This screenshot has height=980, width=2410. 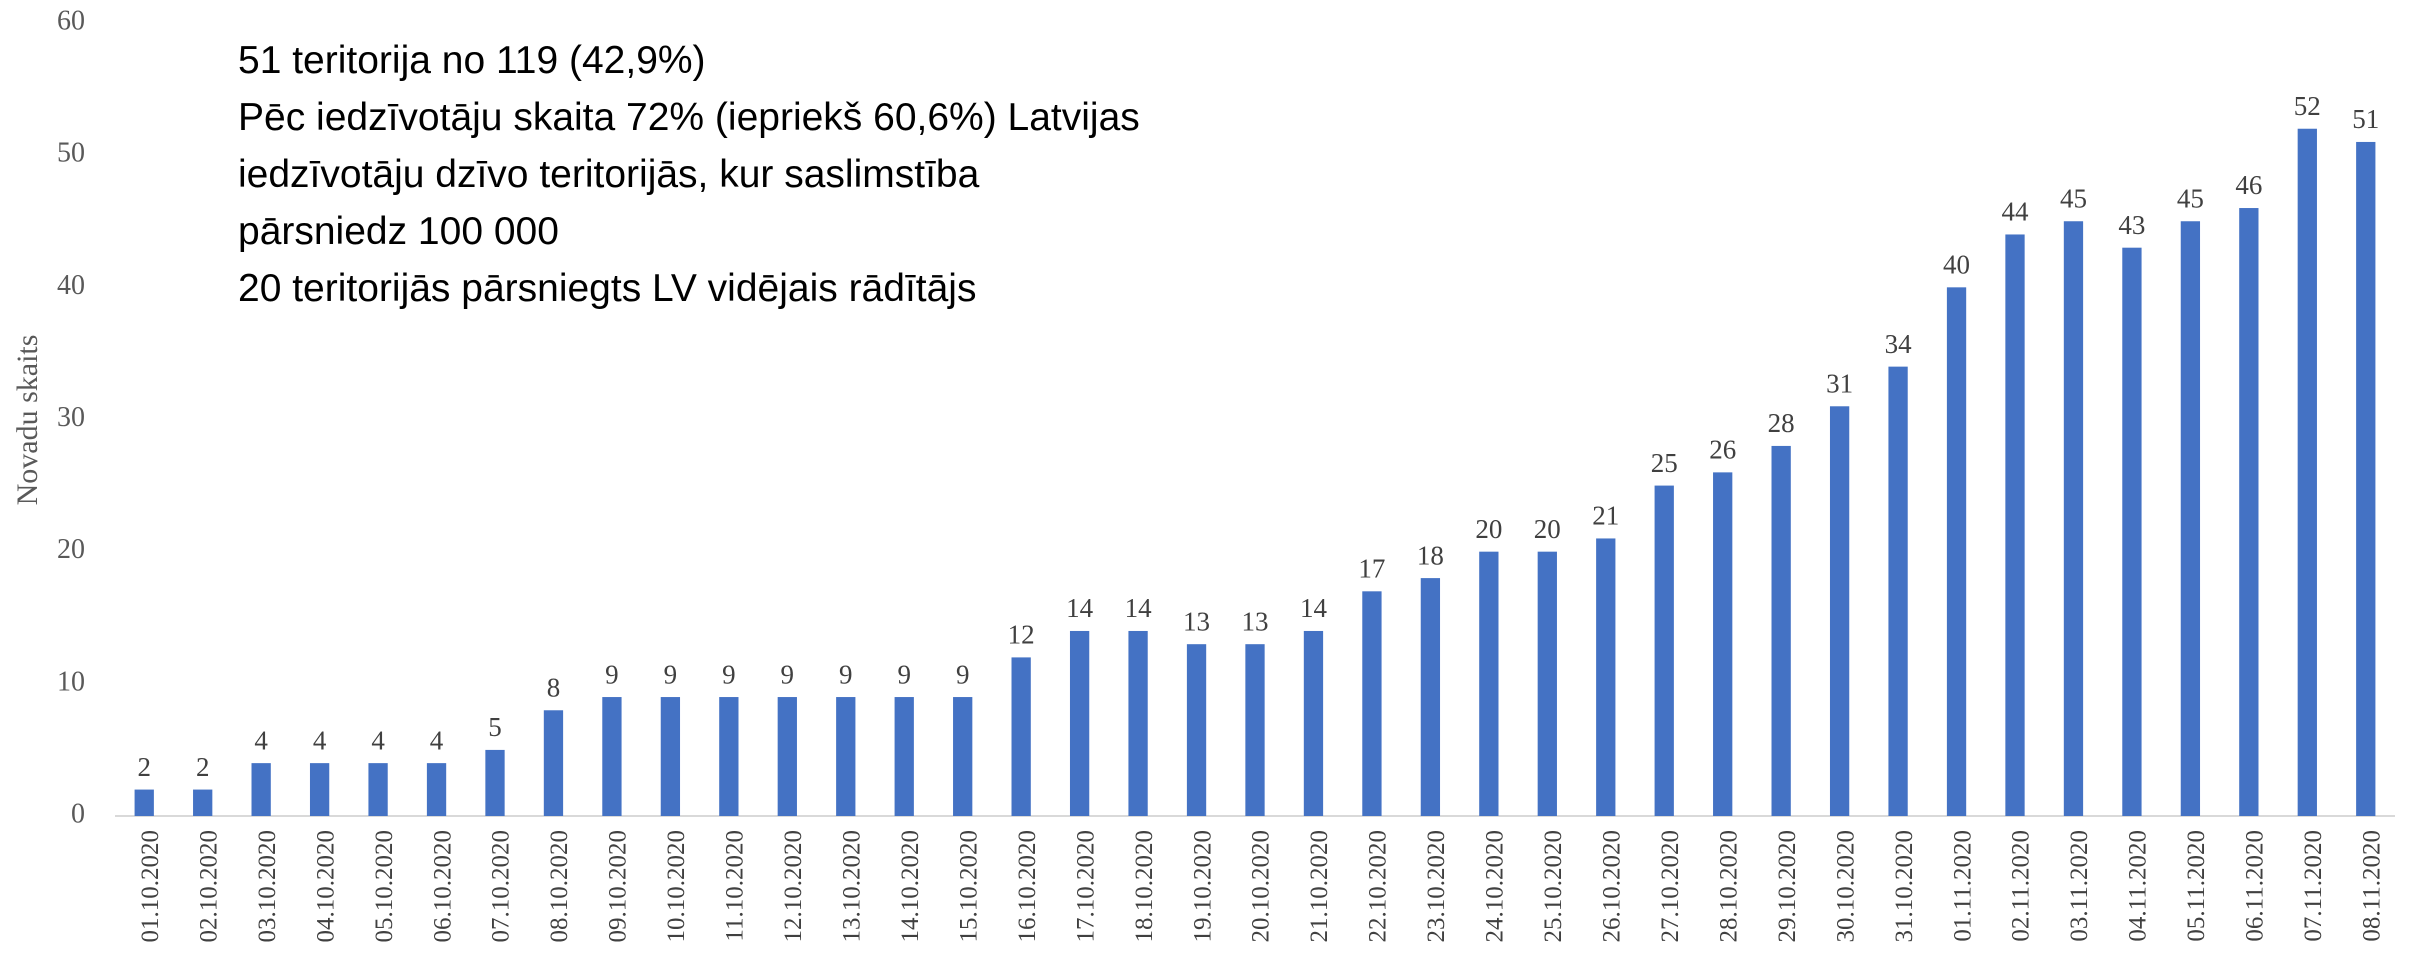 I want to click on value-label: 52, so click(x=2307, y=106).